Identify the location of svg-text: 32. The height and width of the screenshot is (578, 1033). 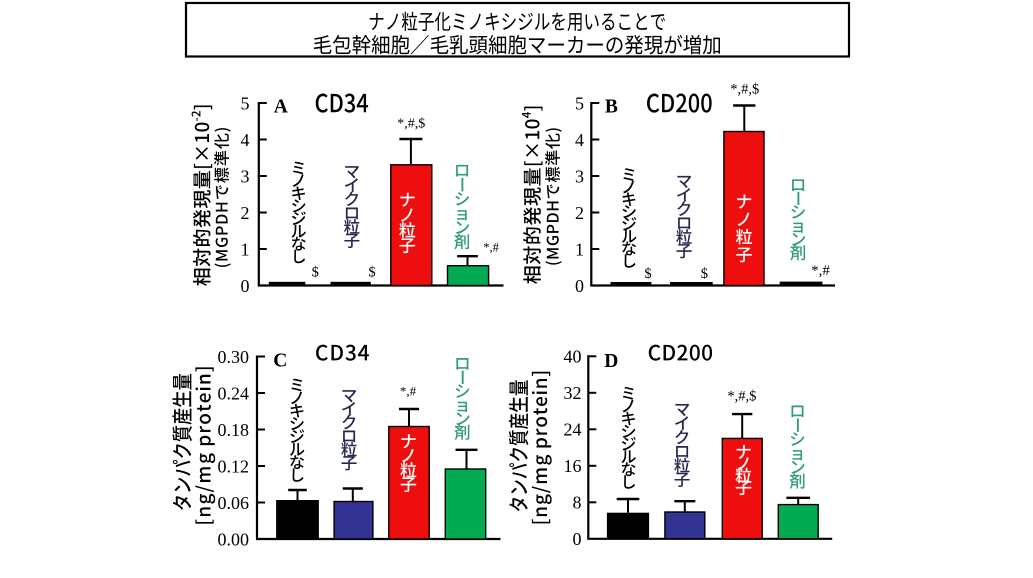
(573, 393).